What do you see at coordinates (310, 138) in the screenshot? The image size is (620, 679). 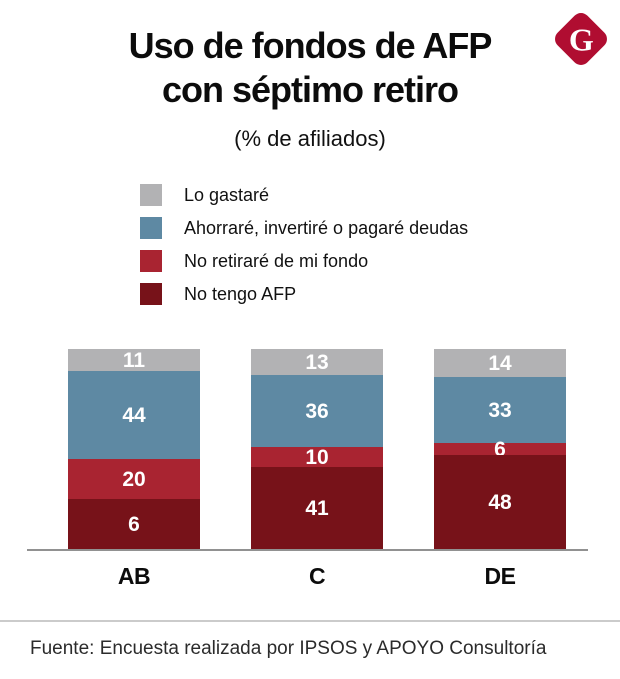 I see `chart-subtitle: (% de afiliados)` at bounding box center [310, 138].